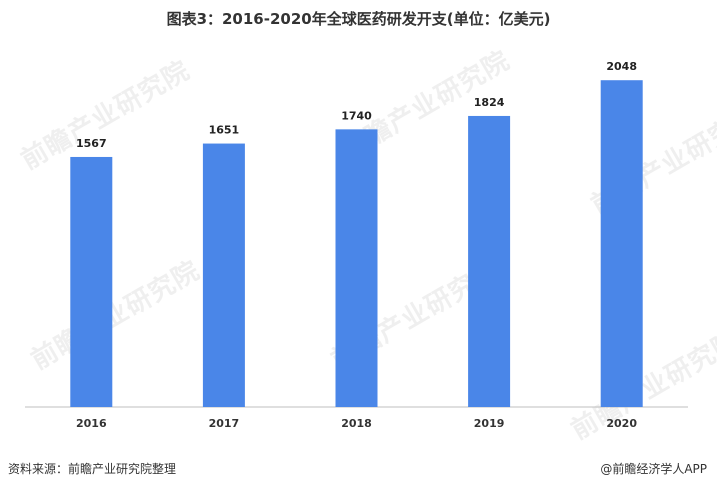 The image size is (717, 485). What do you see at coordinates (91, 143) in the screenshot?
I see `data-label-2016: 1567` at bounding box center [91, 143].